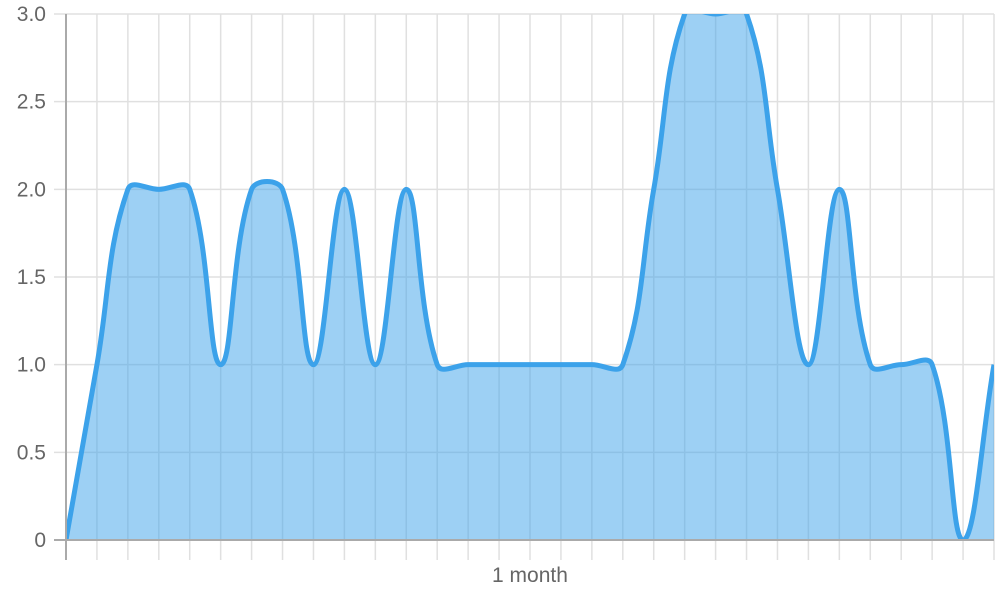  Describe the element at coordinates (530, 575) in the screenshot. I see `x-axis-label: 1 month` at that location.